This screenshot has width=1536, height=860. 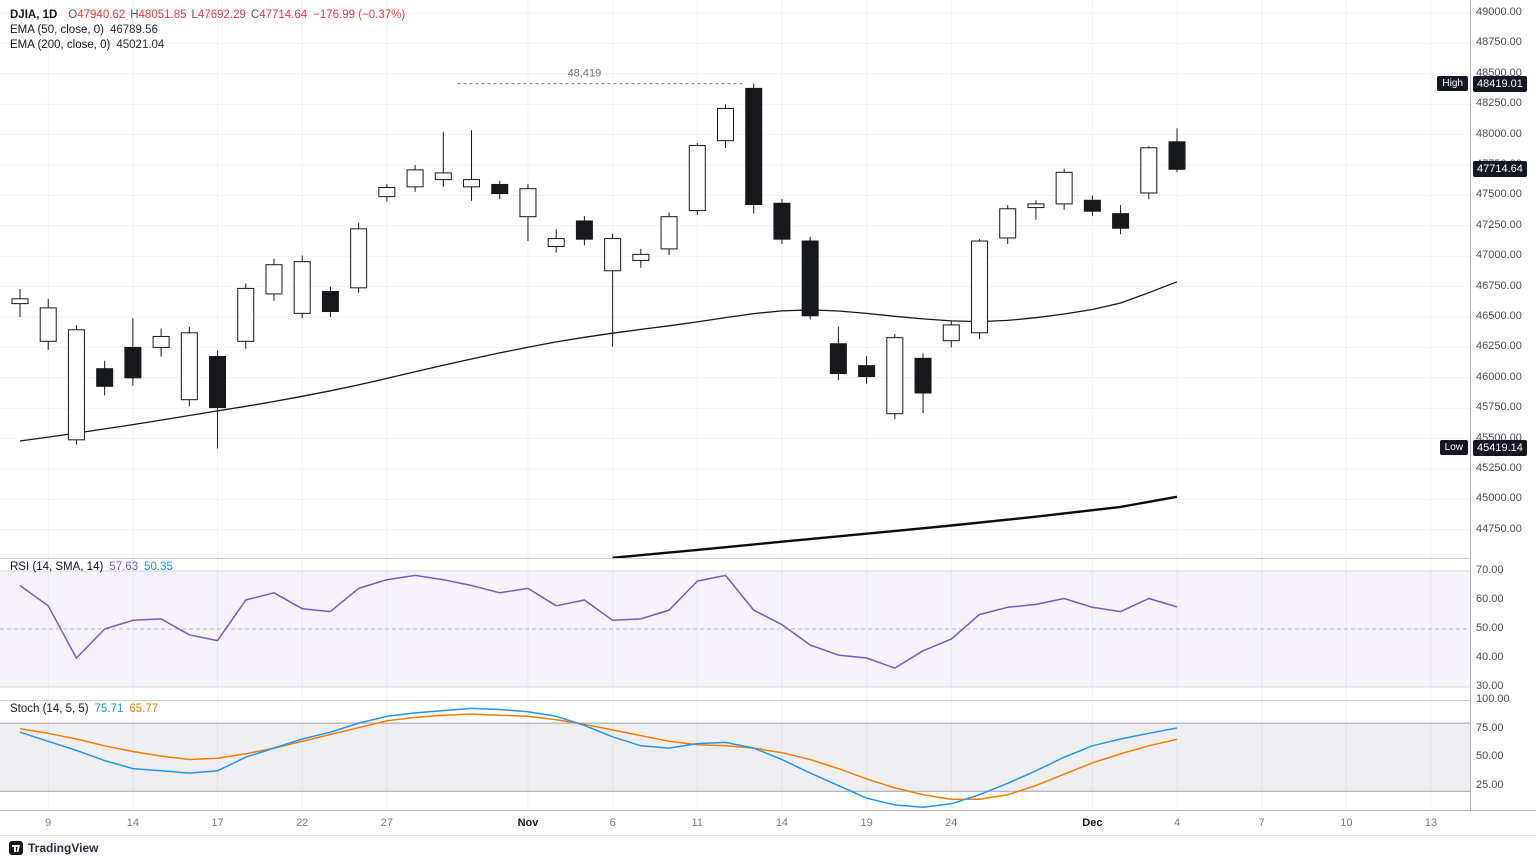 I want to click on price-axis-label: 47000.00, so click(x=1499, y=255).